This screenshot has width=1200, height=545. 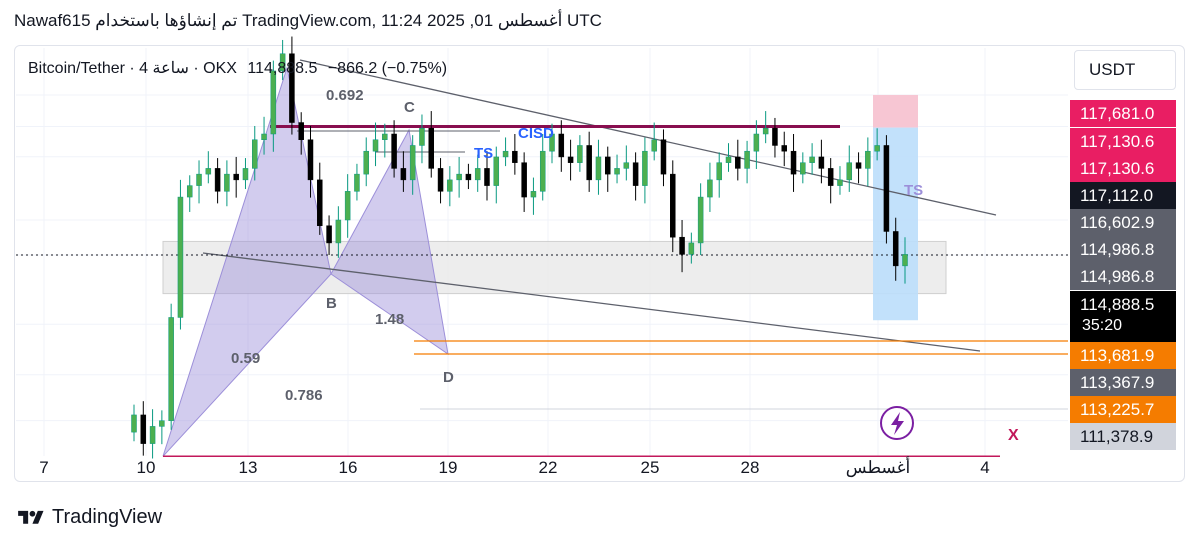 What do you see at coordinates (448, 467) in the screenshot?
I see `time-tick-label: 19` at bounding box center [448, 467].